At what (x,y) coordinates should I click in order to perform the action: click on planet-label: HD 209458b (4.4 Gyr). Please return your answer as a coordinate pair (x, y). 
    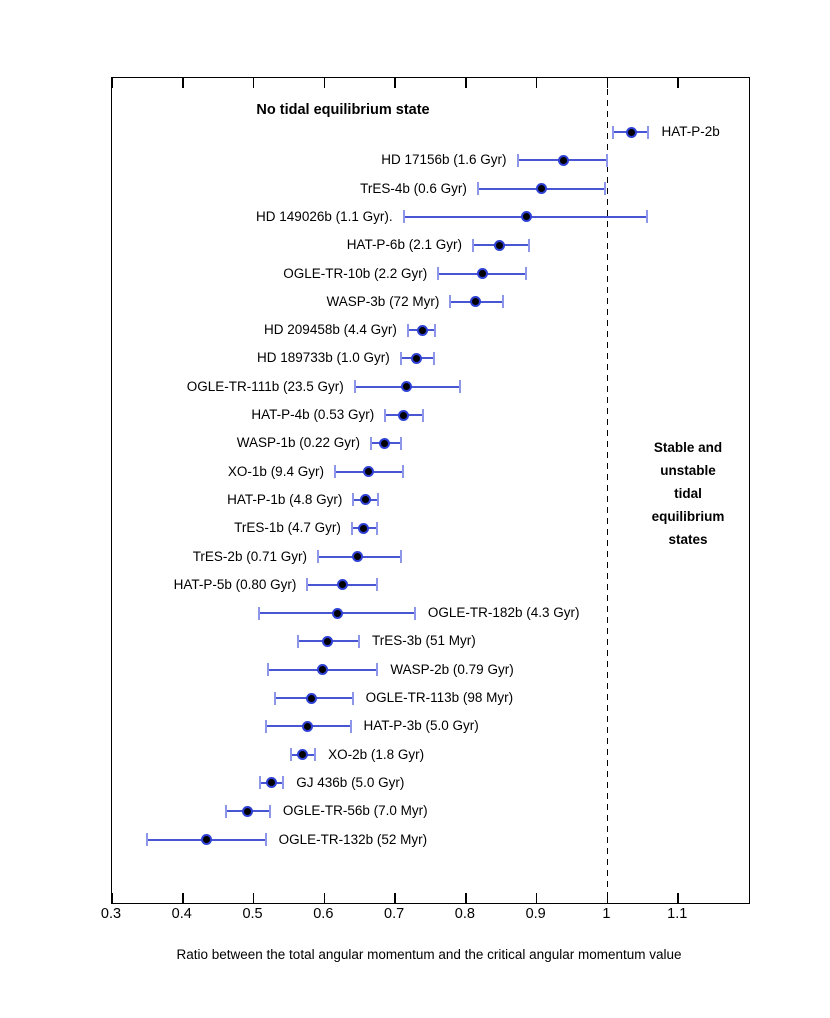
    Looking at the image, I should click on (330, 330).